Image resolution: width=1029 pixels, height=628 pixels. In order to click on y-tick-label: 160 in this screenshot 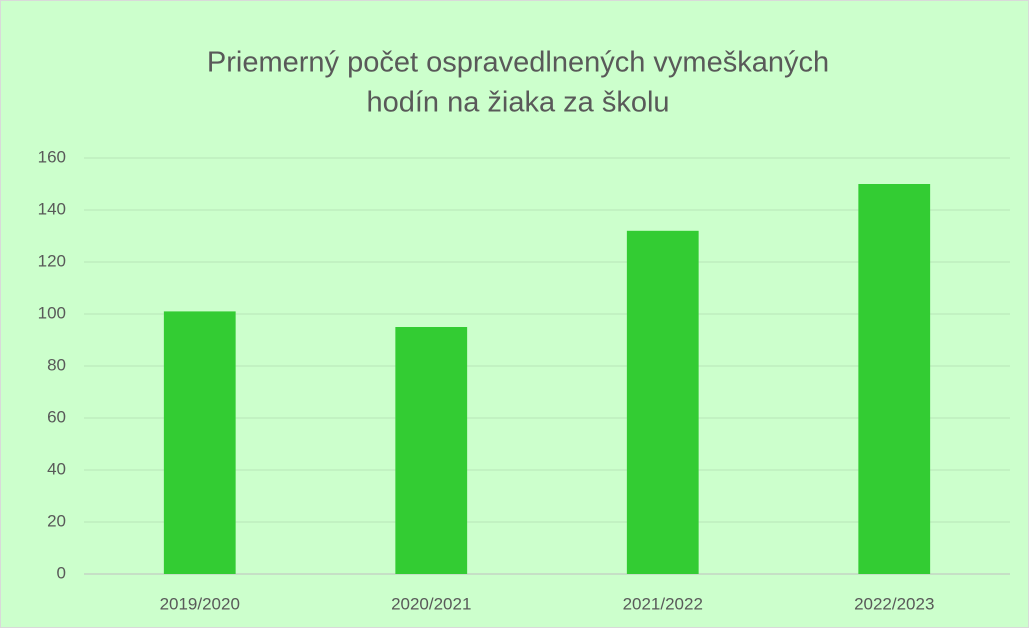, I will do `click(52, 156)`.